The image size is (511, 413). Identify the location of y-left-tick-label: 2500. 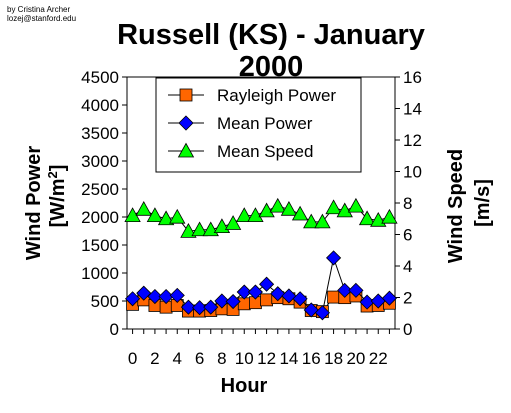
(100, 189).